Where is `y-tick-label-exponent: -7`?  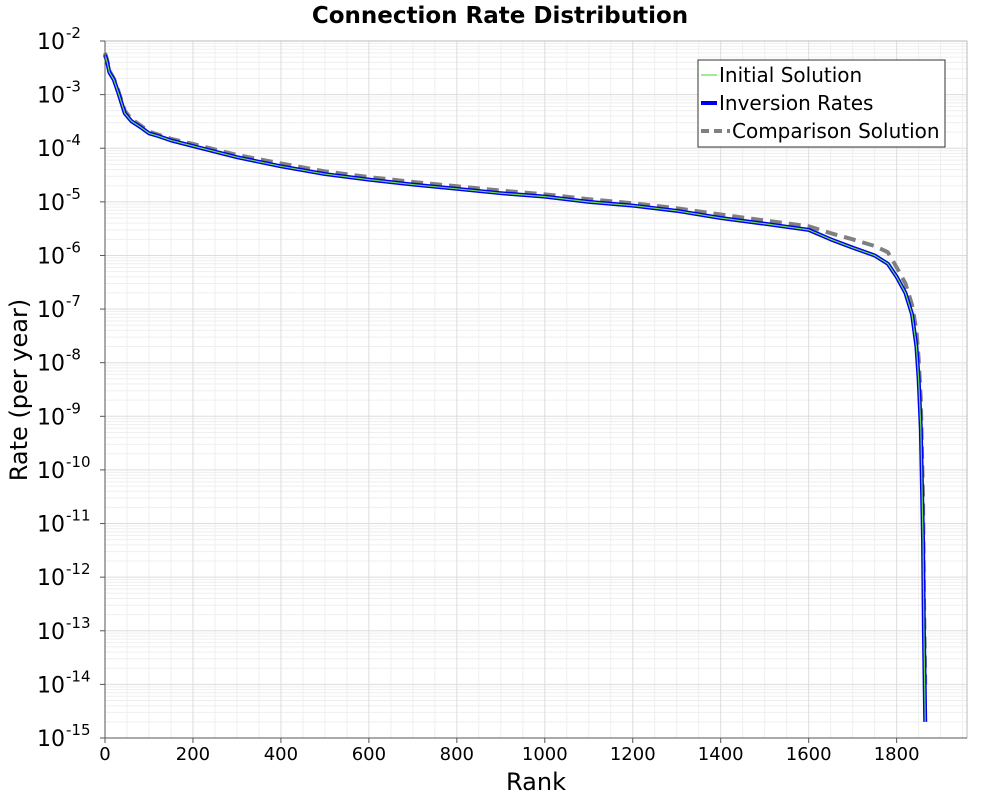
y-tick-label-exponent: -7 is located at coordinates (73, 301).